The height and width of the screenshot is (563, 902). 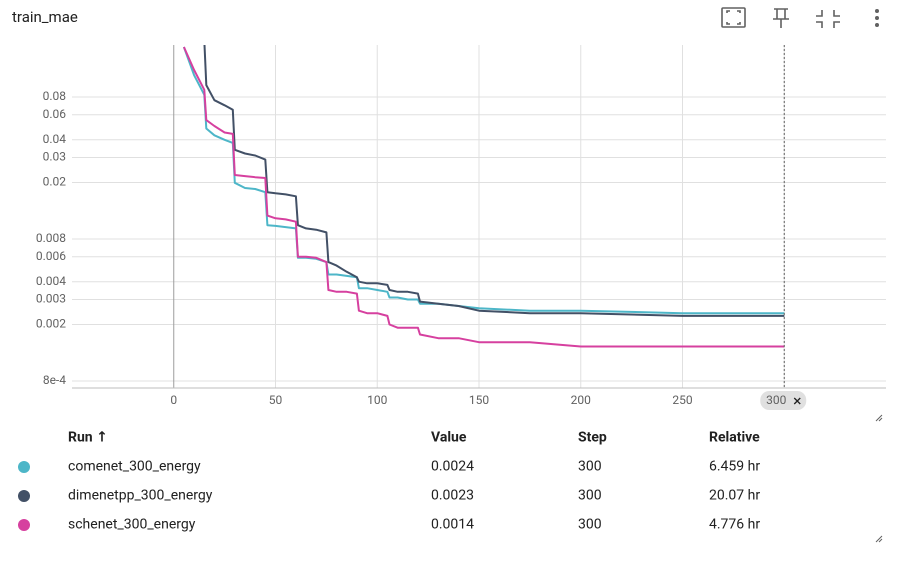 I want to click on y-tick-label: 0.003, so click(x=51, y=299).